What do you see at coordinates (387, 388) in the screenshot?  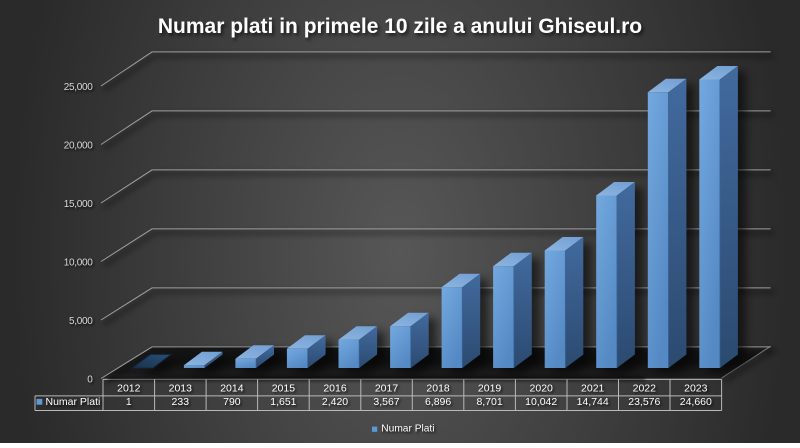 I see `svg-text: 2017` at bounding box center [387, 388].